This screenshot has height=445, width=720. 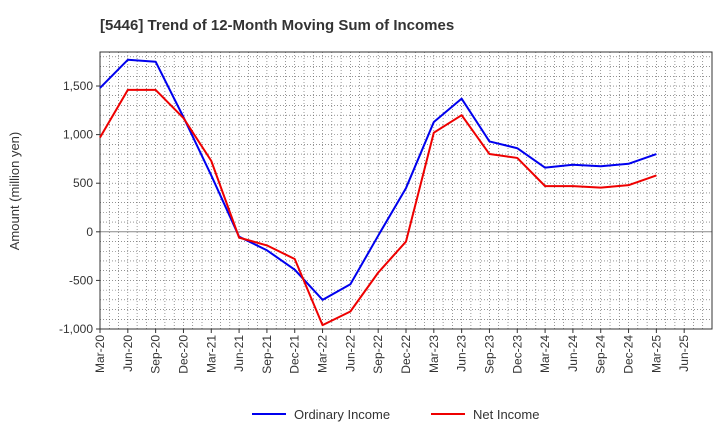 What do you see at coordinates (100, 354) in the screenshot?
I see `x-tick-label: Mar-20` at bounding box center [100, 354].